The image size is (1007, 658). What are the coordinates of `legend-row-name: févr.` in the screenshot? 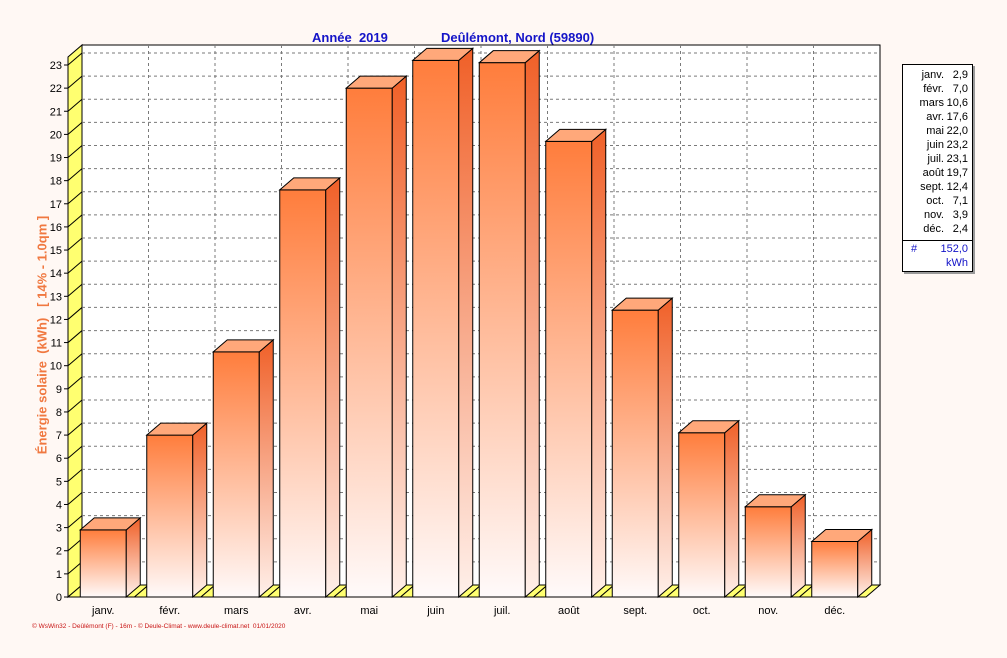 It's located at (933, 89).